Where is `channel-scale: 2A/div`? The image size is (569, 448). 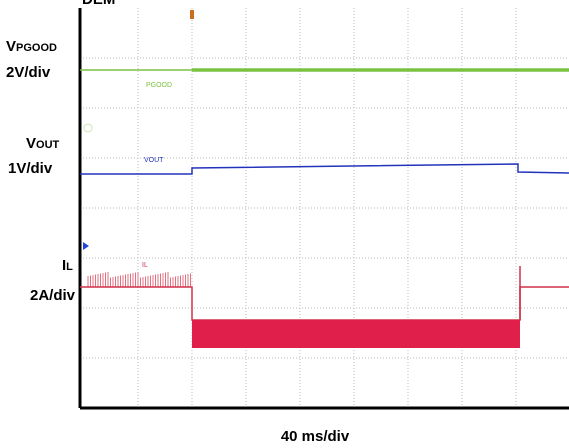 channel-scale: 2A/div is located at coordinates (53, 295).